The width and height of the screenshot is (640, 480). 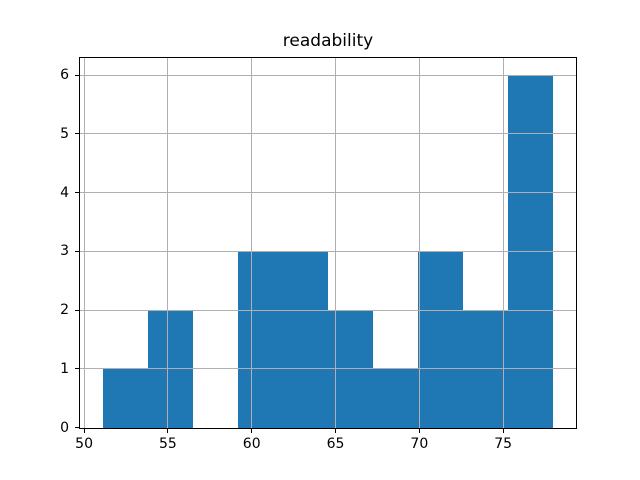 I want to click on x-tick-label: 50, so click(x=84, y=443).